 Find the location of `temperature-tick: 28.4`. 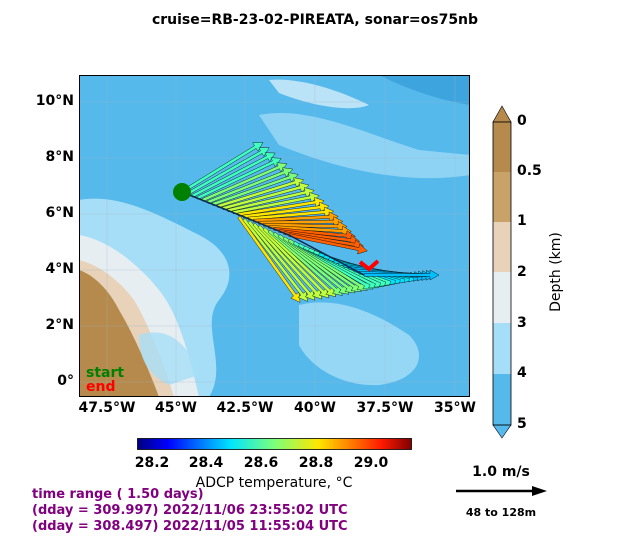

temperature-tick: 28.4 is located at coordinates (206, 463).